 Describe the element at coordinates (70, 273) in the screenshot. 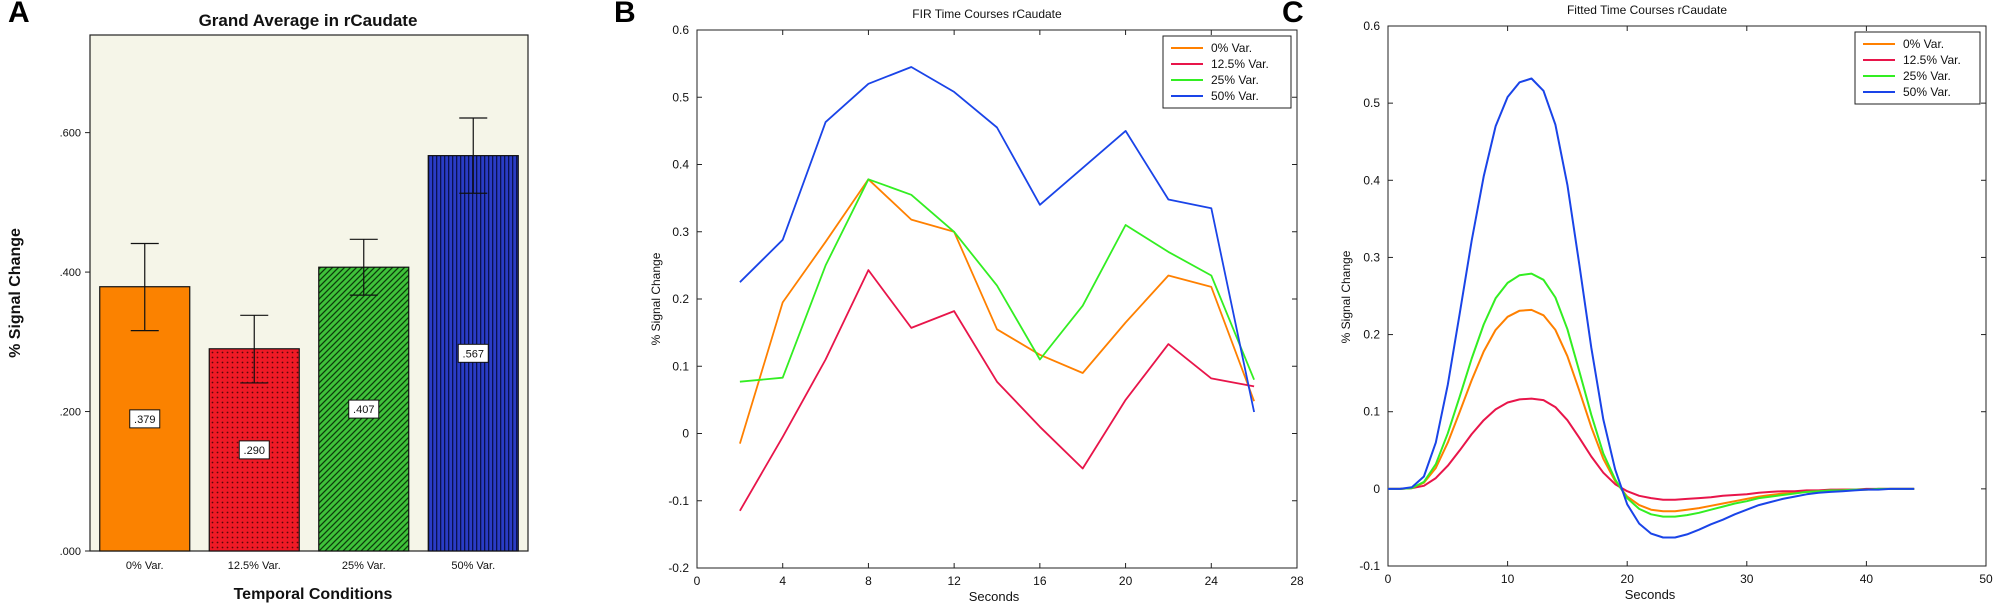

I see `panel-a-y-tick-label: .400` at that location.